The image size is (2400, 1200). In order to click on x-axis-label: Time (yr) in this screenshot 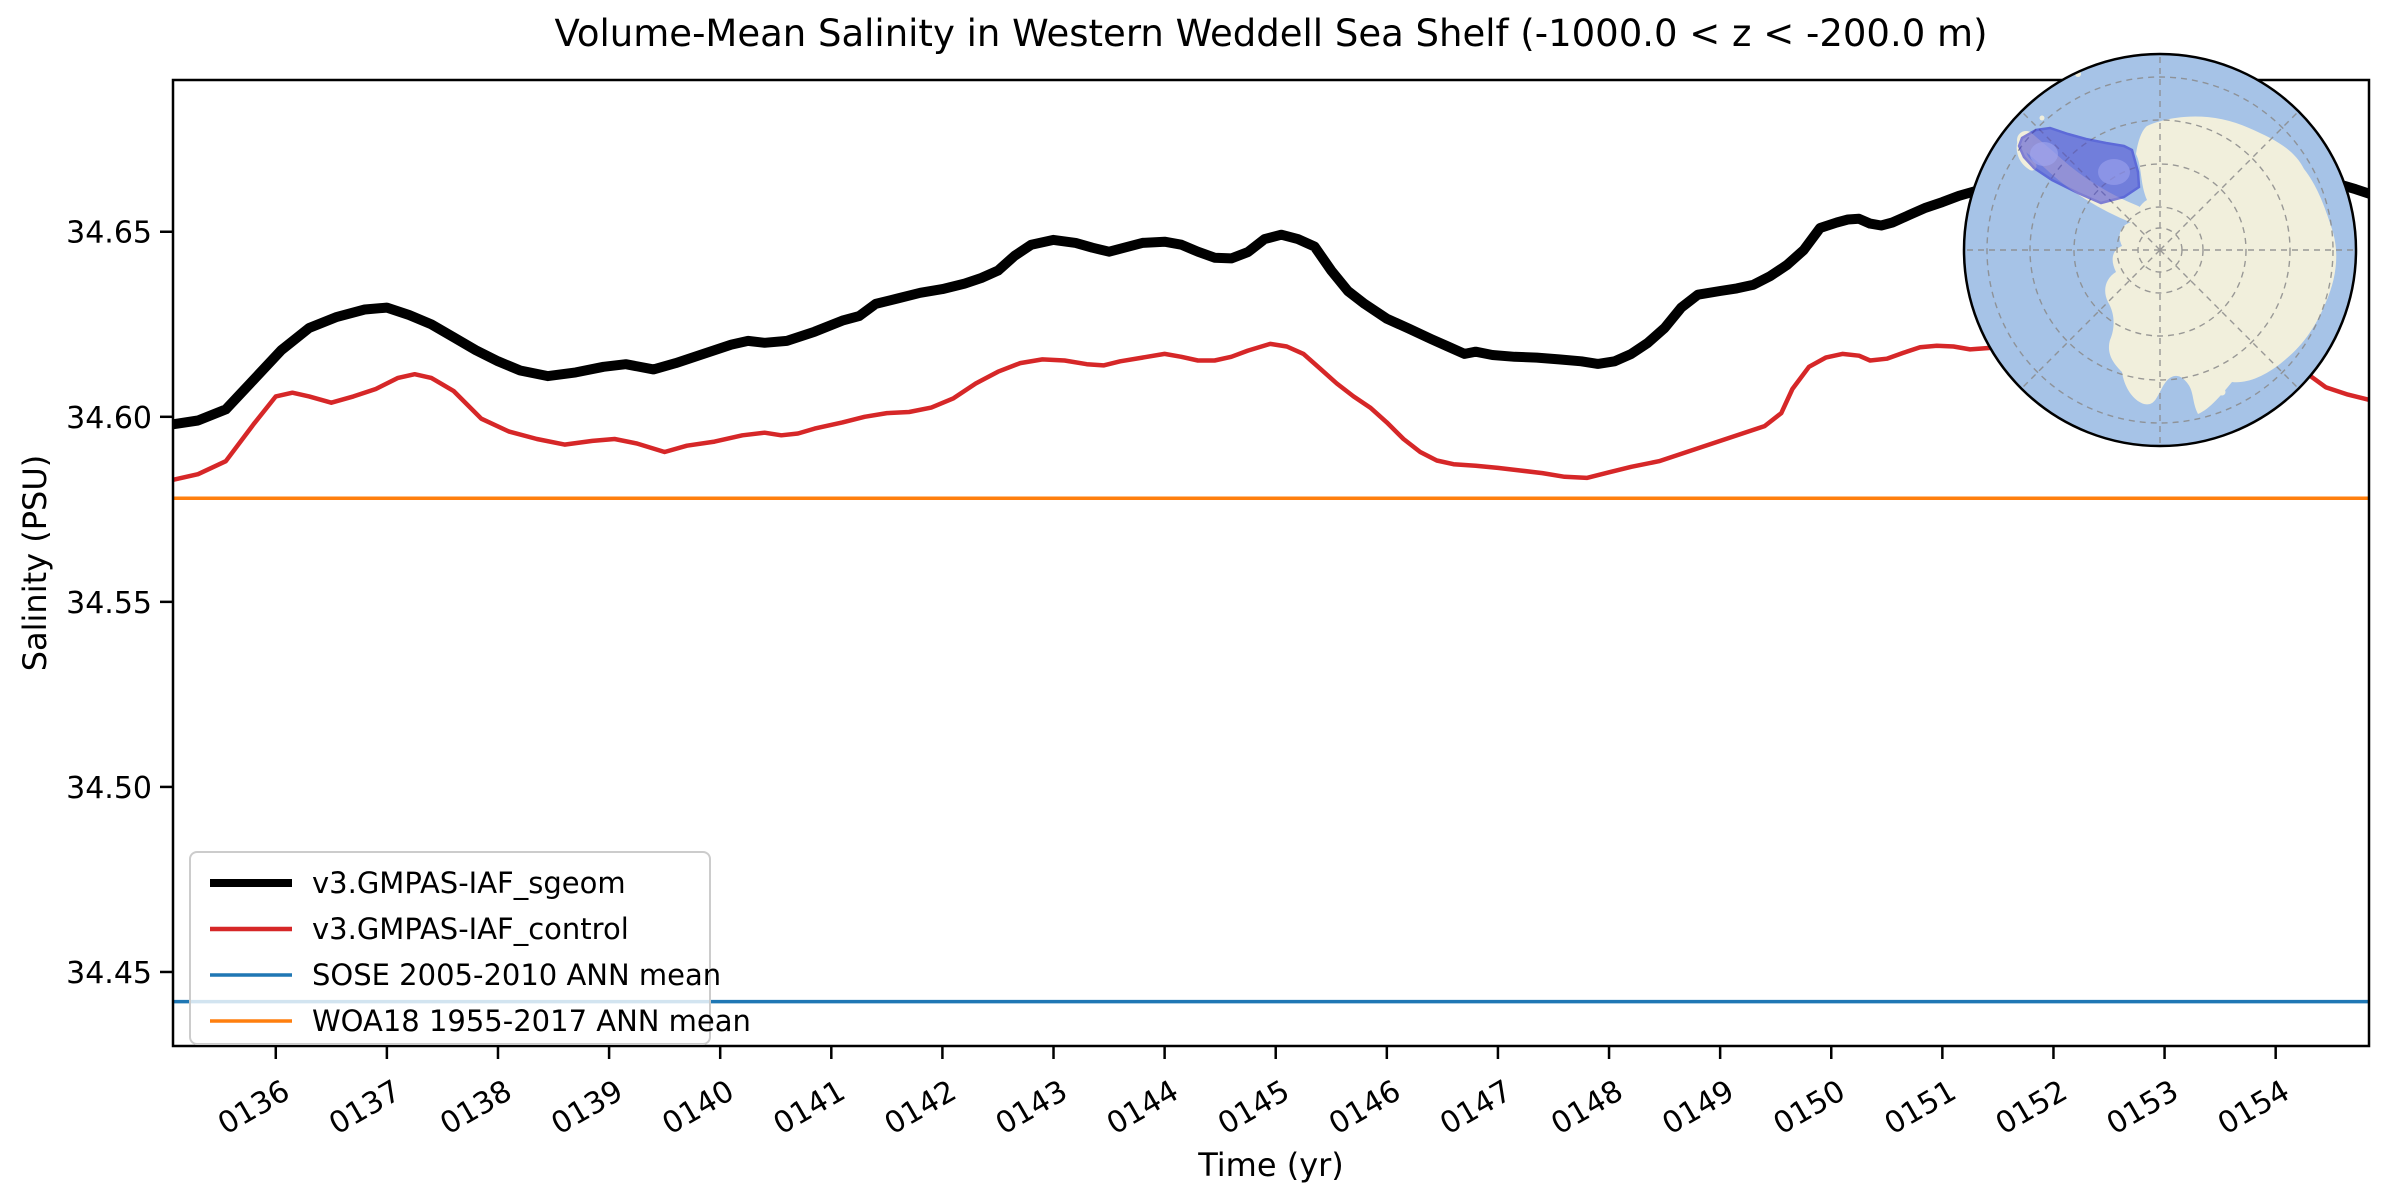, I will do `click(1270, 1165)`.